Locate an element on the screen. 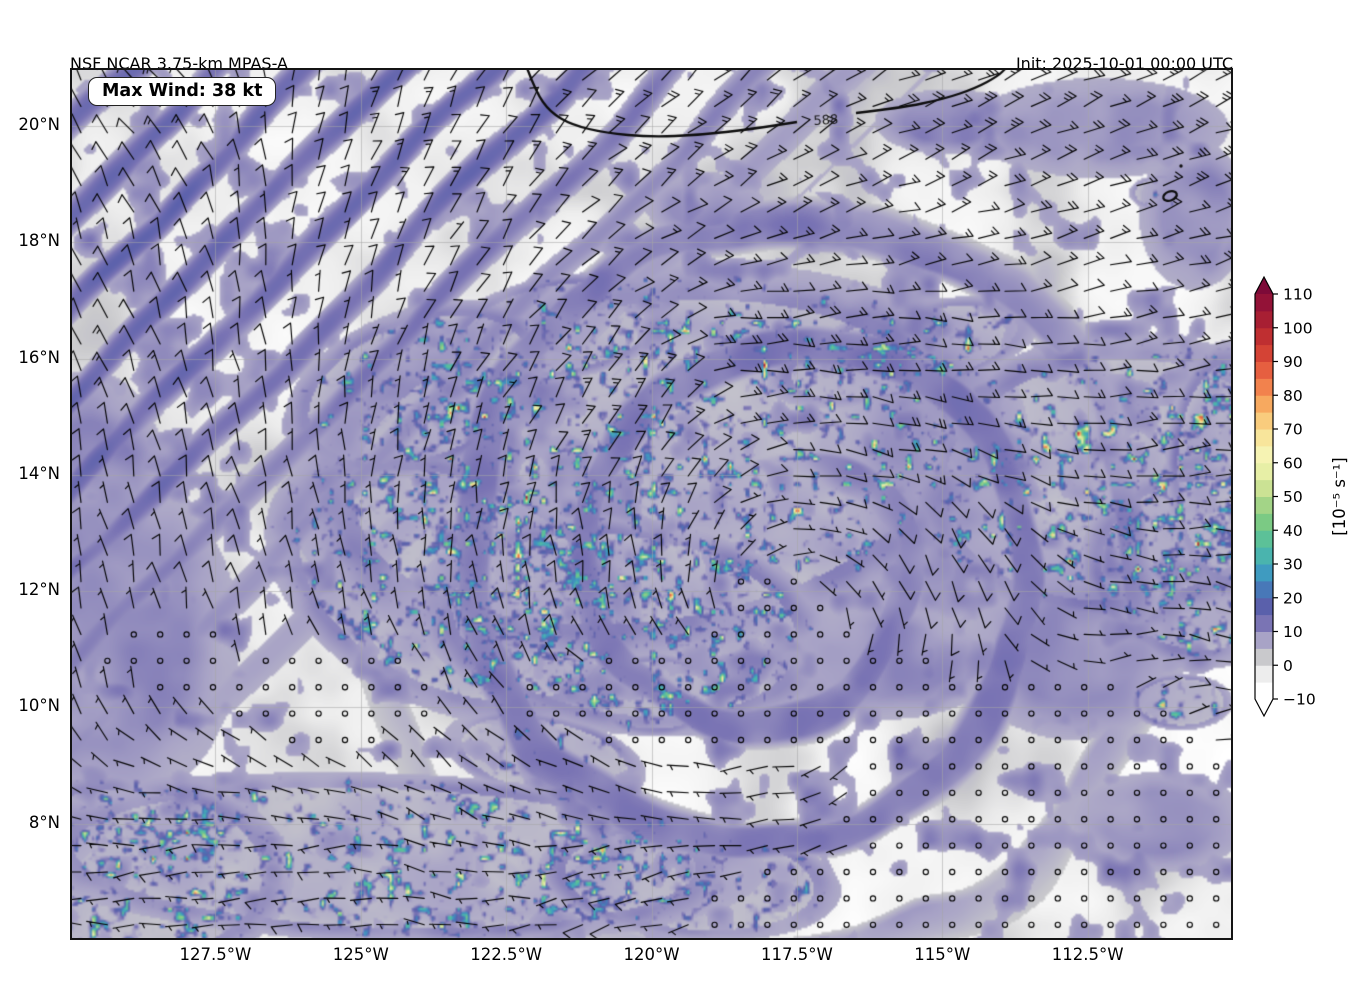 This screenshot has width=1369, height=982. y-tick-label: 12°N is located at coordinates (39, 590).